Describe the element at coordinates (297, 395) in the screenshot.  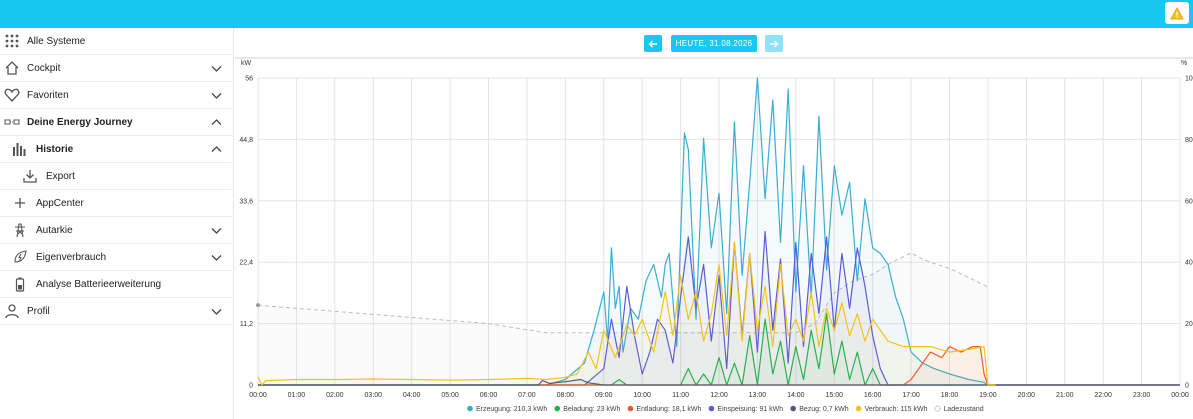
I see `x-tick-label: 01:00` at that location.